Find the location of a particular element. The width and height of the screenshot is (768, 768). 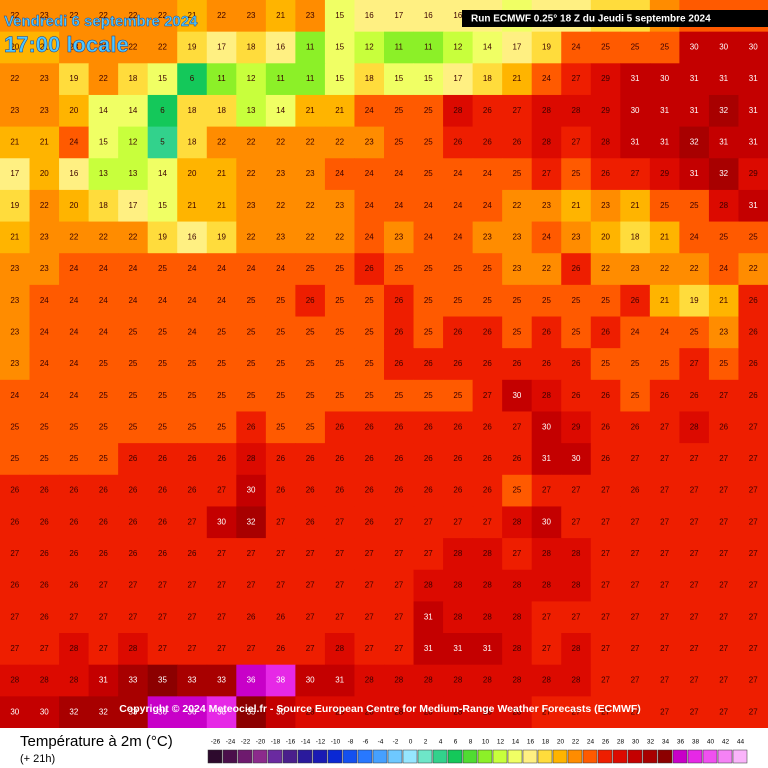

temp-value: 38 is located at coordinates (280, 680).